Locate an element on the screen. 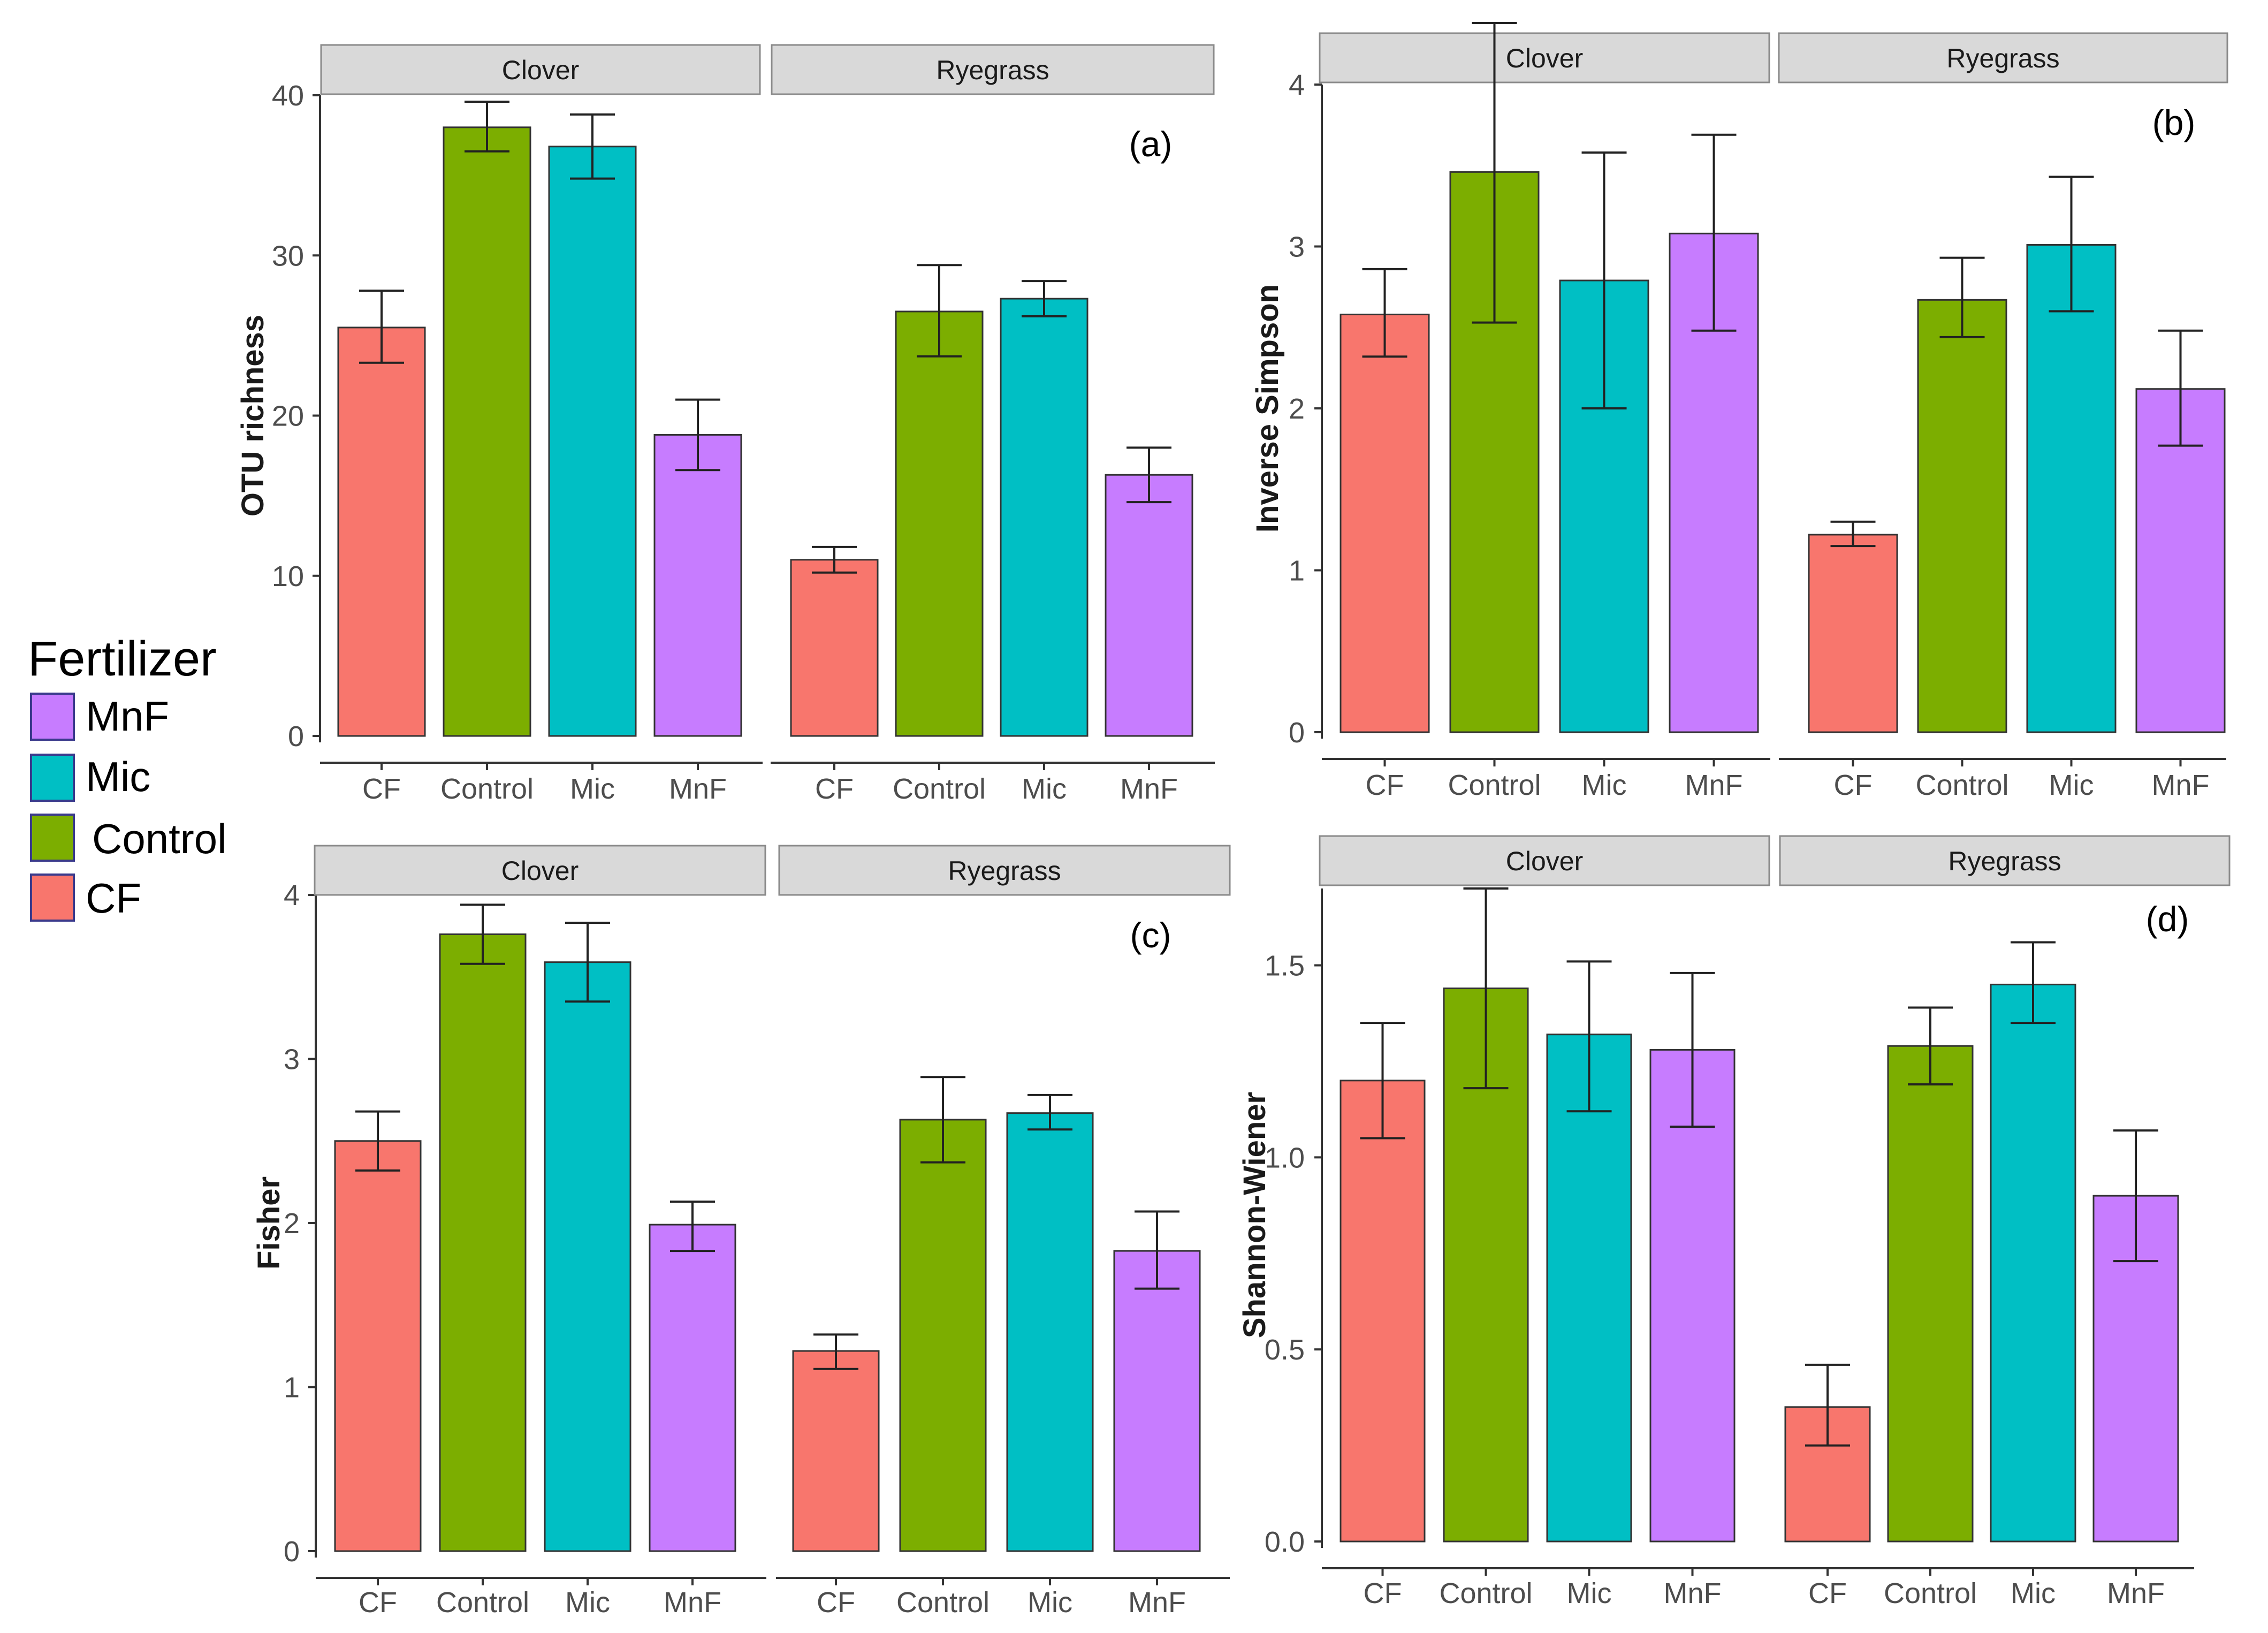  panel-label: (c) is located at coordinates (1150, 935).